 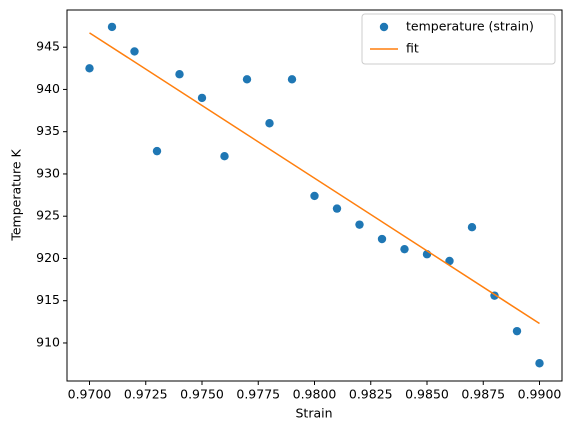 What do you see at coordinates (540, 394) in the screenshot?
I see `x-tick-label: 0.9900` at bounding box center [540, 394].